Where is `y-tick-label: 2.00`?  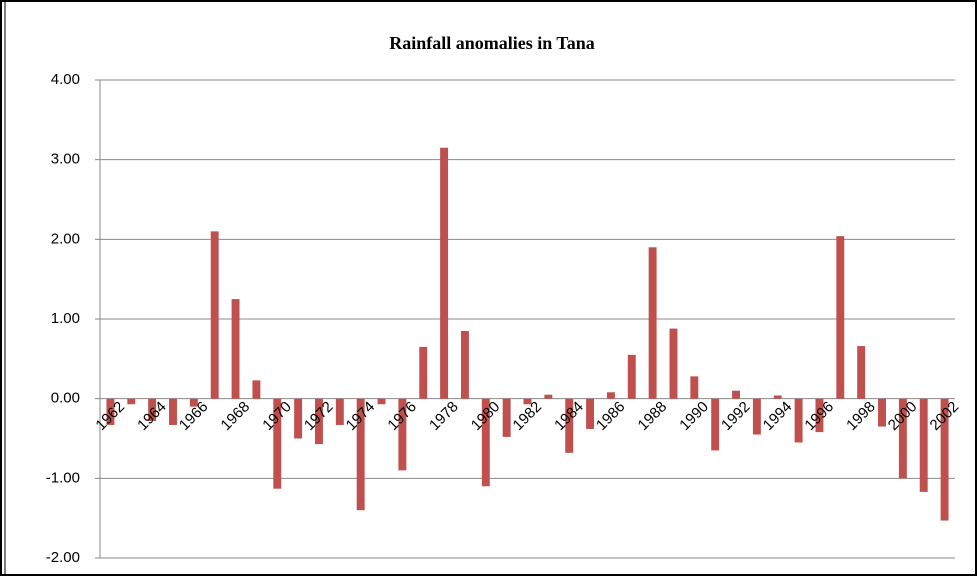
y-tick-label: 2.00 is located at coordinates (65, 238).